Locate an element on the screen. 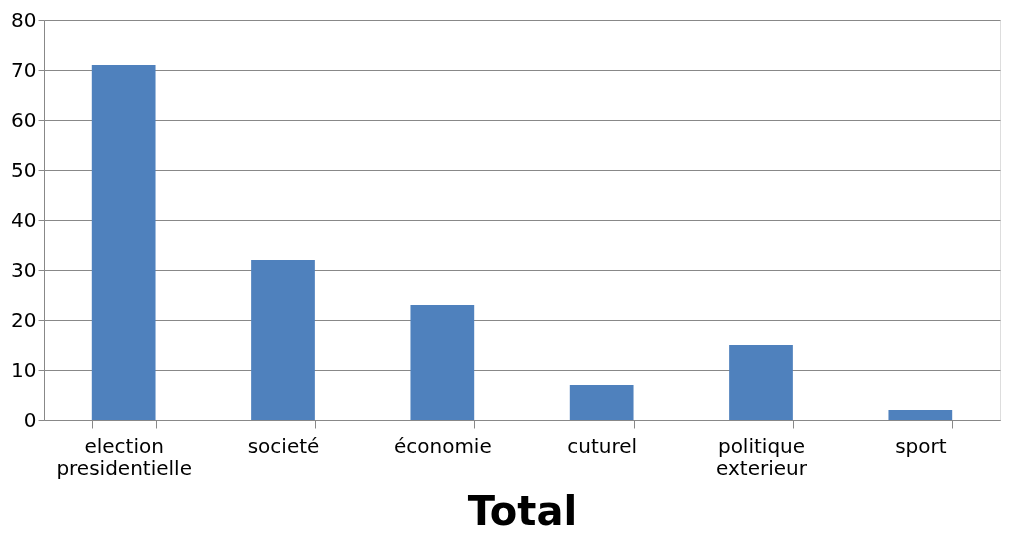 This screenshot has height=548, width=1028. y-tick-label: 0 is located at coordinates (30, 419).